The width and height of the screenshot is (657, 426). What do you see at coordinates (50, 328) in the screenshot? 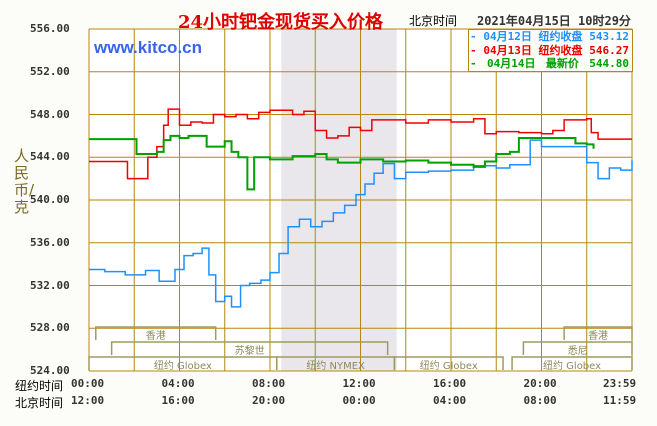
I see `y-tick-label: 528.00` at bounding box center [50, 328].